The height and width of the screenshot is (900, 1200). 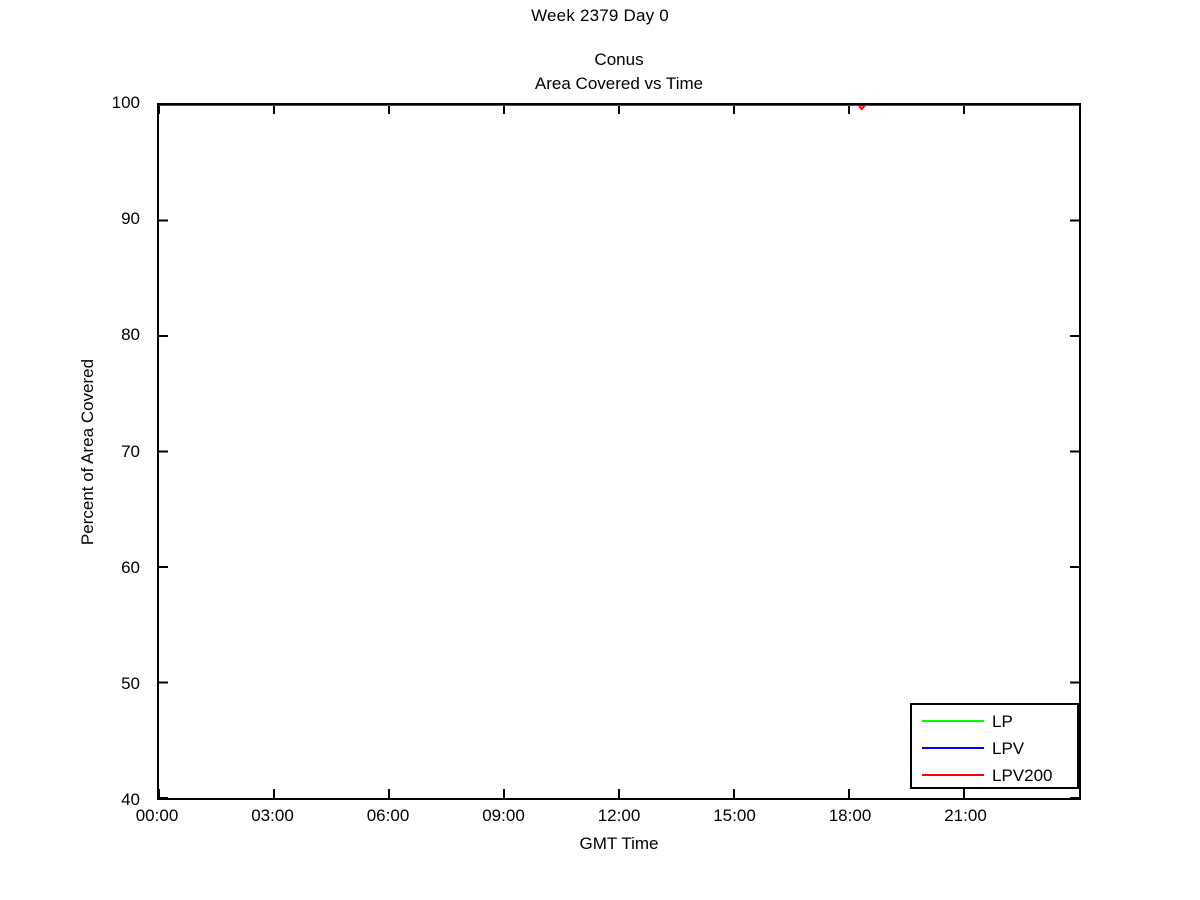 What do you see at coordinates (130, 567) in the screenshot?
I see `y-tick-label: 60` at bounding box center [130, 567].